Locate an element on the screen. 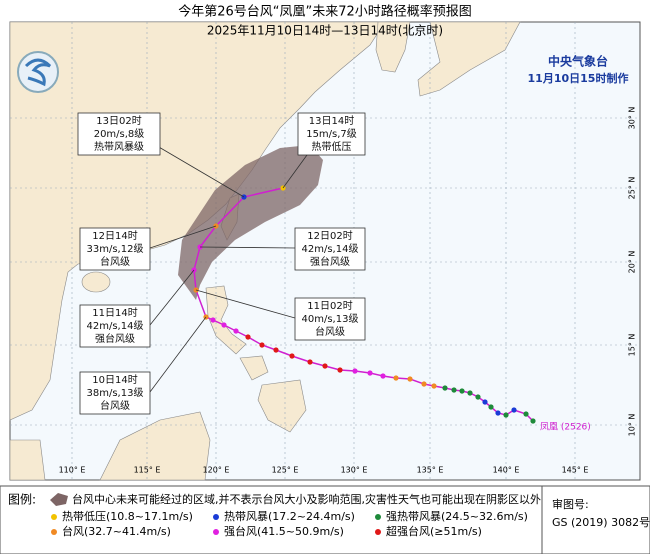 The height and width of the screenshot is (554, 650). annotation-wind: 15m/s,7级 is located at coordinates (331, 134).